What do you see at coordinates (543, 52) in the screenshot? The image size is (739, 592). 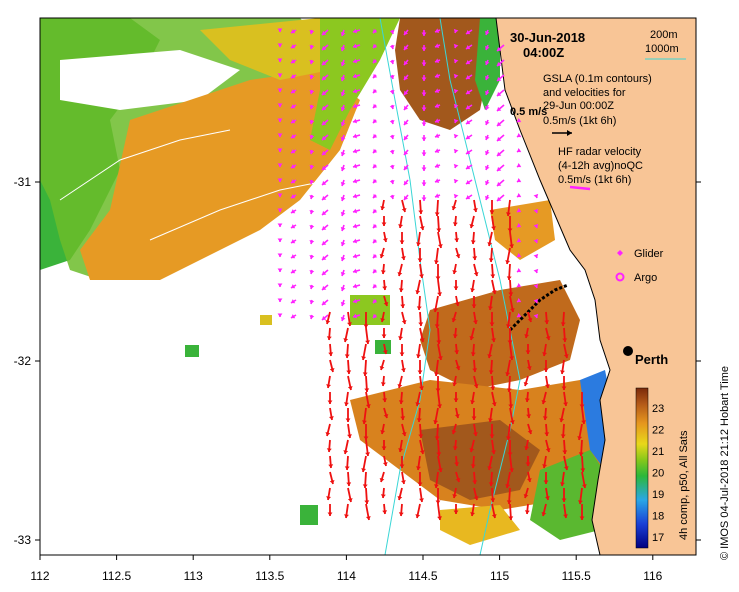 I see `map-time: 04:00Z` at bounding box center [543, 52].